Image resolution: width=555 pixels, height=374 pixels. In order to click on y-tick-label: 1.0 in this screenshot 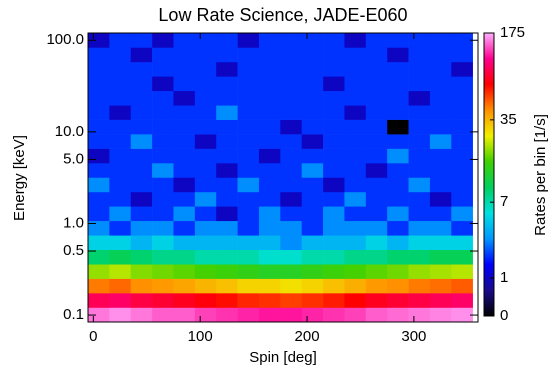, I will do `click(73, 222)`.